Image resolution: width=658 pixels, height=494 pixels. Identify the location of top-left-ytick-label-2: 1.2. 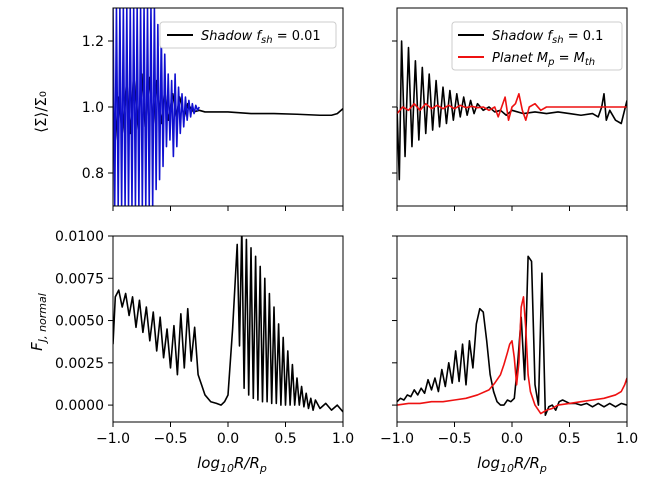
(93, 42).